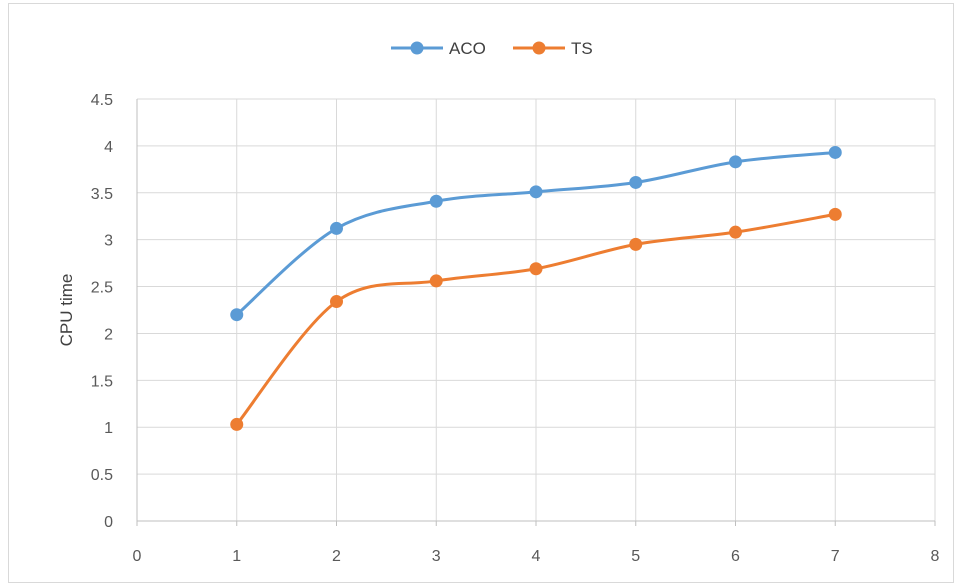  What do you see at coordinates (492, 48) in the screenshot?
I see `legend: ACO TS` at bounding box center [492, 48].